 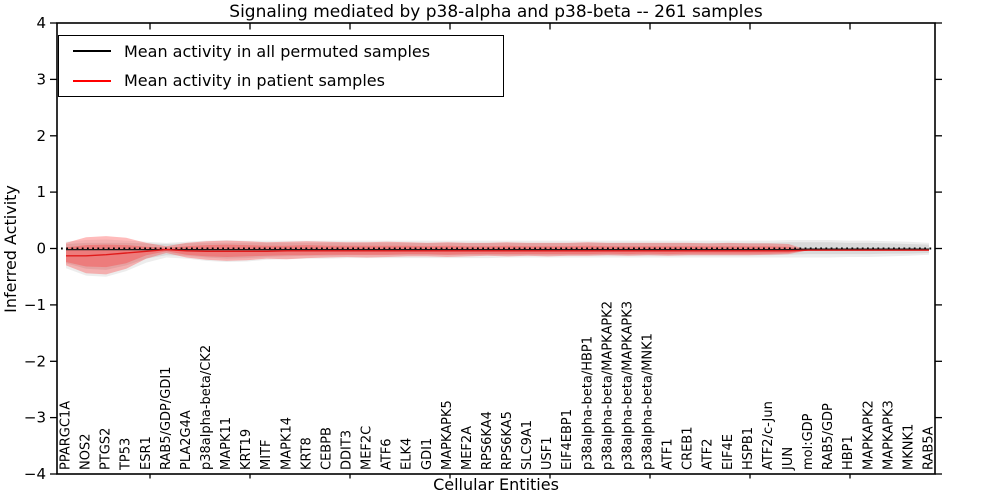 I want to click on entity-label: RAB5/GDP, so click(x=828, y=436).